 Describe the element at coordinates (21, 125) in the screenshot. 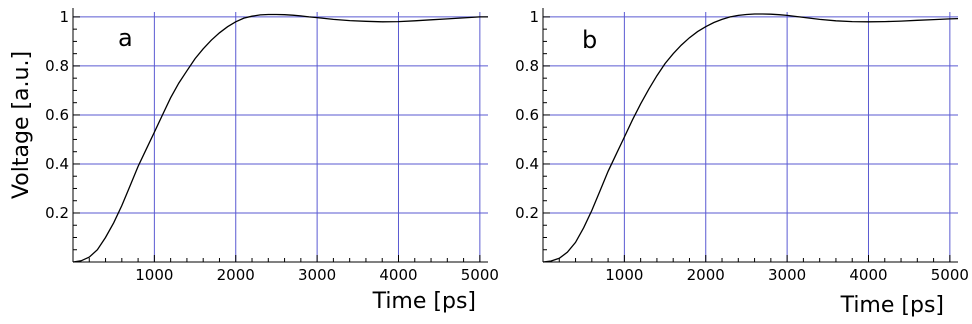

I see `y-axis-title: Voltage [a.u.]` at that location.